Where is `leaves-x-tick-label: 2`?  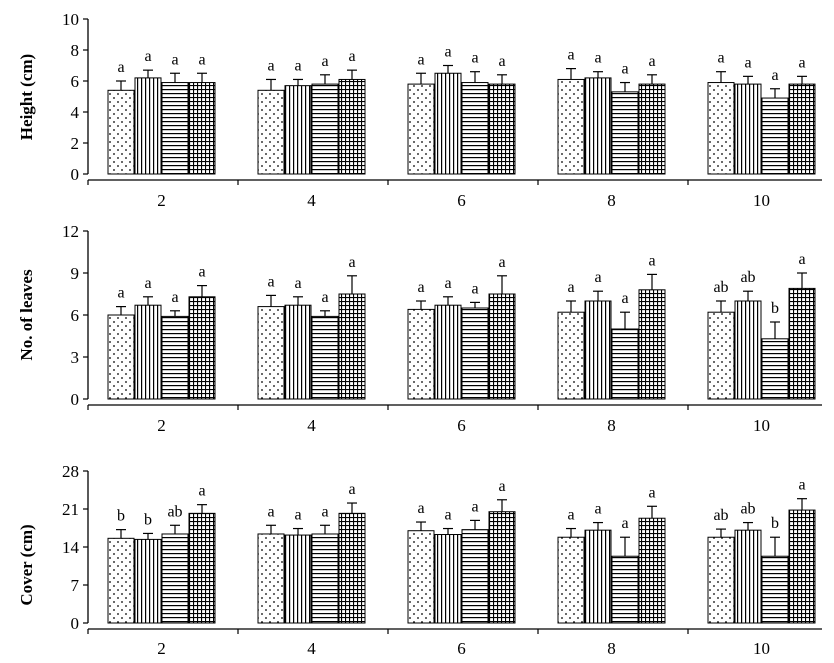 leaves-x-tick-label: 2 is located at coordinates (161, 425).